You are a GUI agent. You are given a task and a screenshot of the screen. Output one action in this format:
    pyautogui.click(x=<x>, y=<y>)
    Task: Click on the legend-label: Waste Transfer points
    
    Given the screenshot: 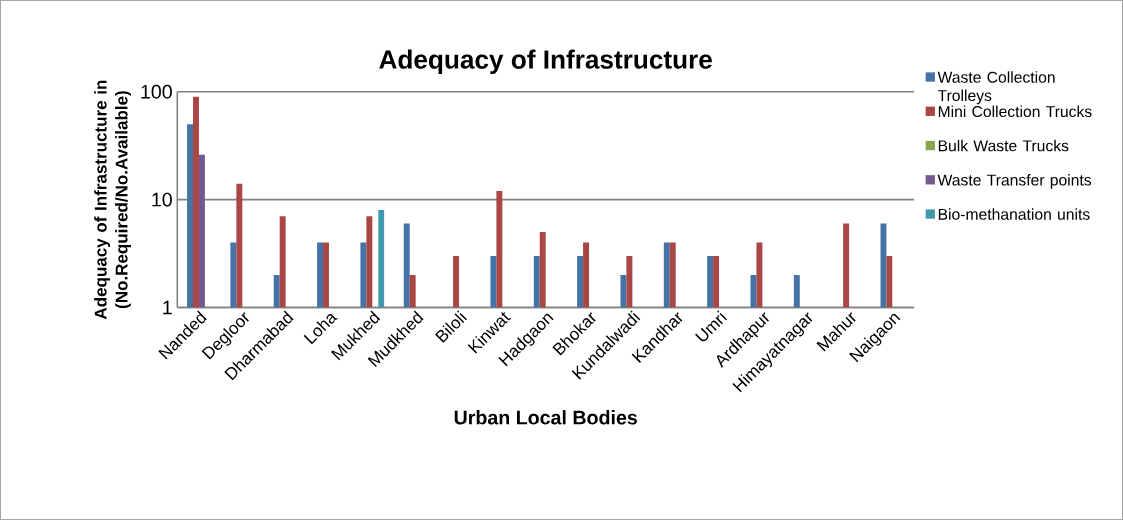 What is the action you would take?
    pyautogui.click(x=1014, y=181)
    